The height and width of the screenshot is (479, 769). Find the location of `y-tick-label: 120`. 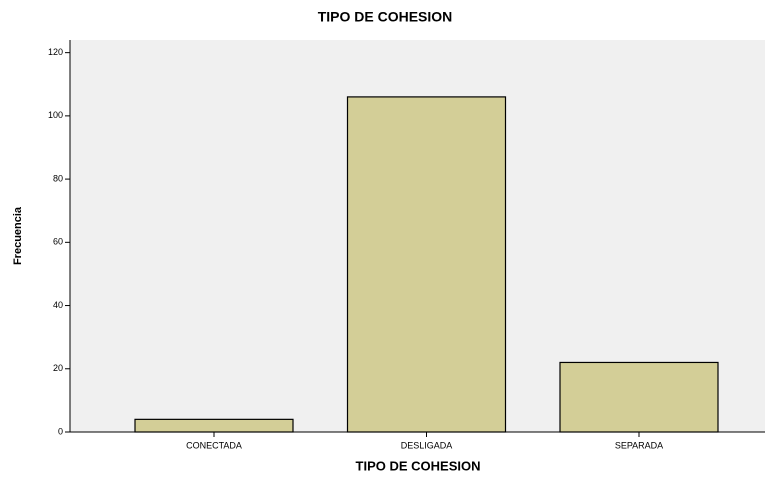

y-tick-label: 120 is located at coordinates (55, 52).